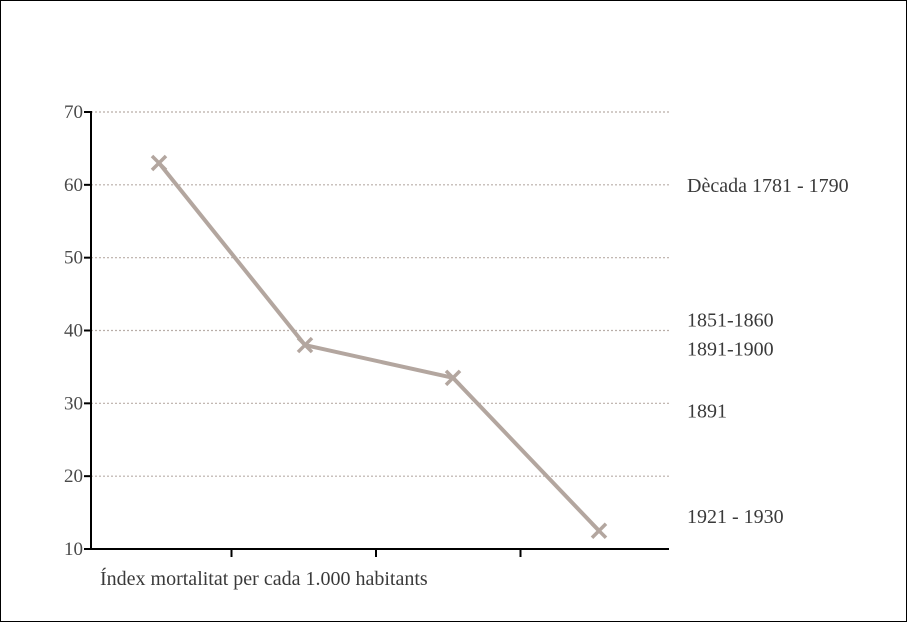 The image size is (907, 622). What do you see at coordinates (73, 112) in the screenshot?
I see `y-tick-label: 70` at bounding box center [73, 112].